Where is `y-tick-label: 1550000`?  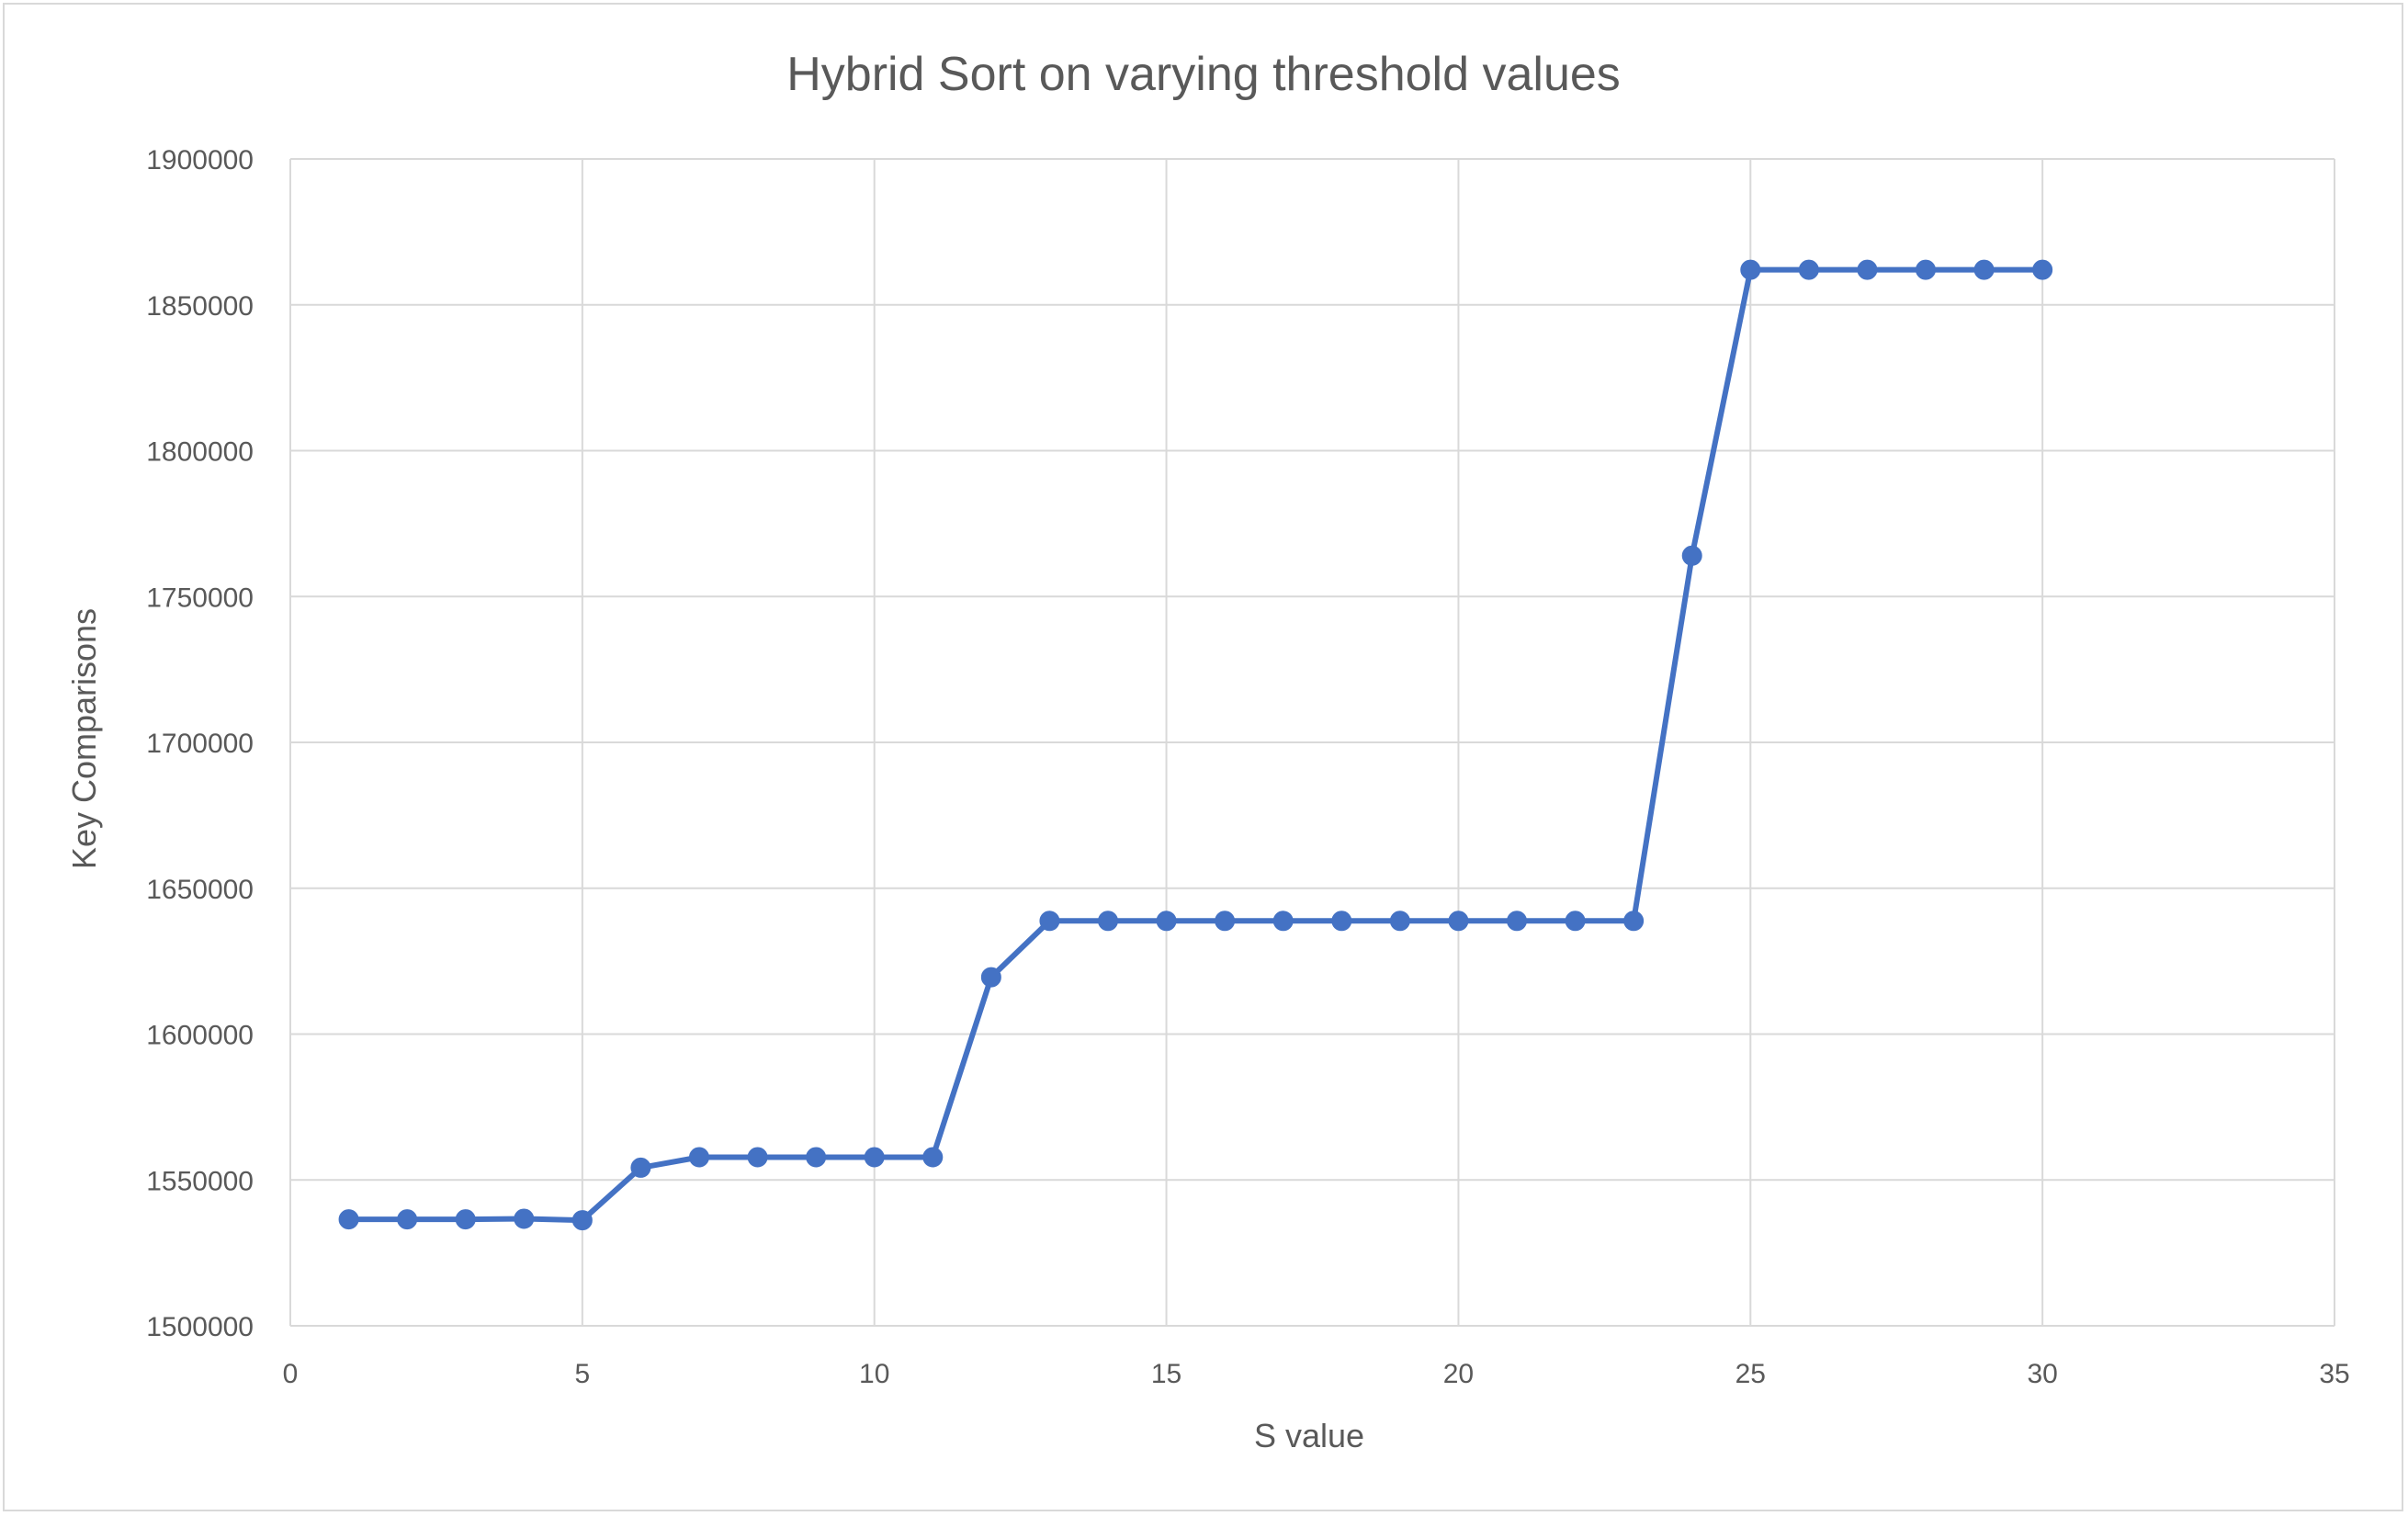
y-tick-label: 1550000 is located at coordinates (200, 1181).